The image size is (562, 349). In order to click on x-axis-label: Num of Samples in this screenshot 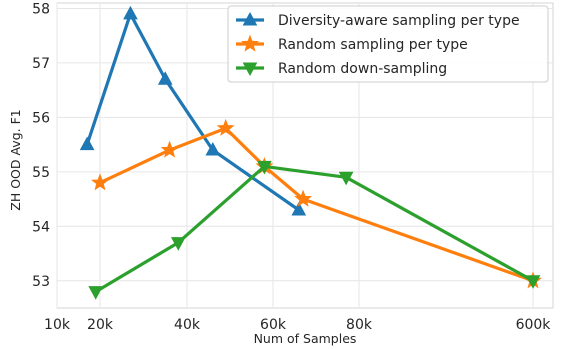, I will do `click(305, 338)`.